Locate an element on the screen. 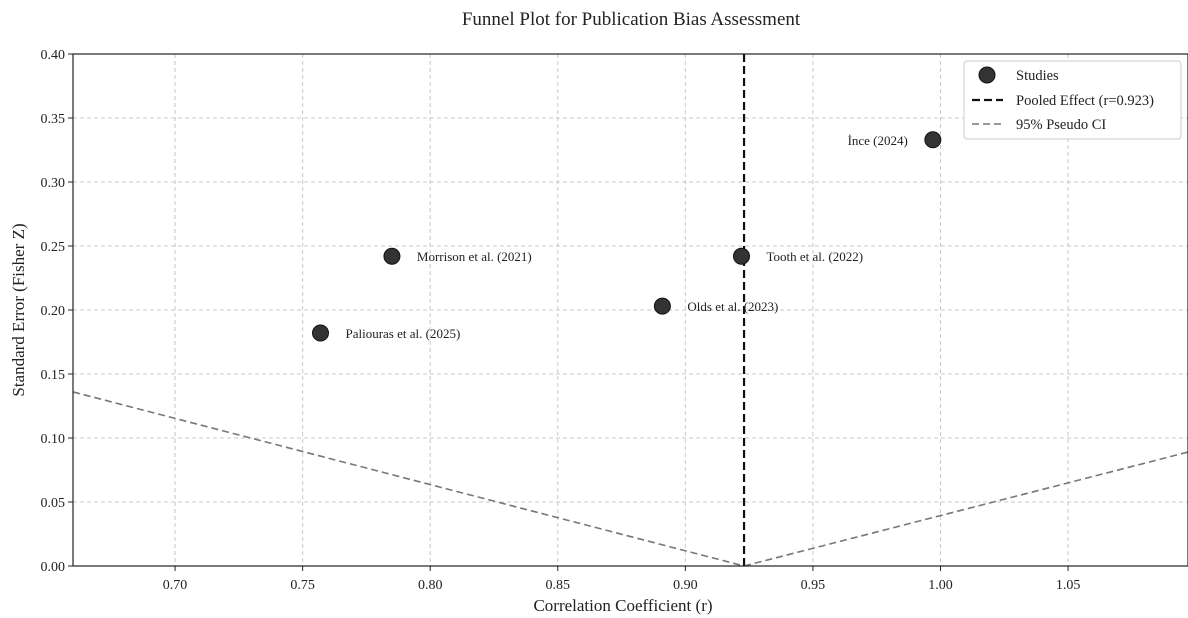 The image size is (1188, 618). x-tick-label: 0.90 is located at coordinates (685, 585).